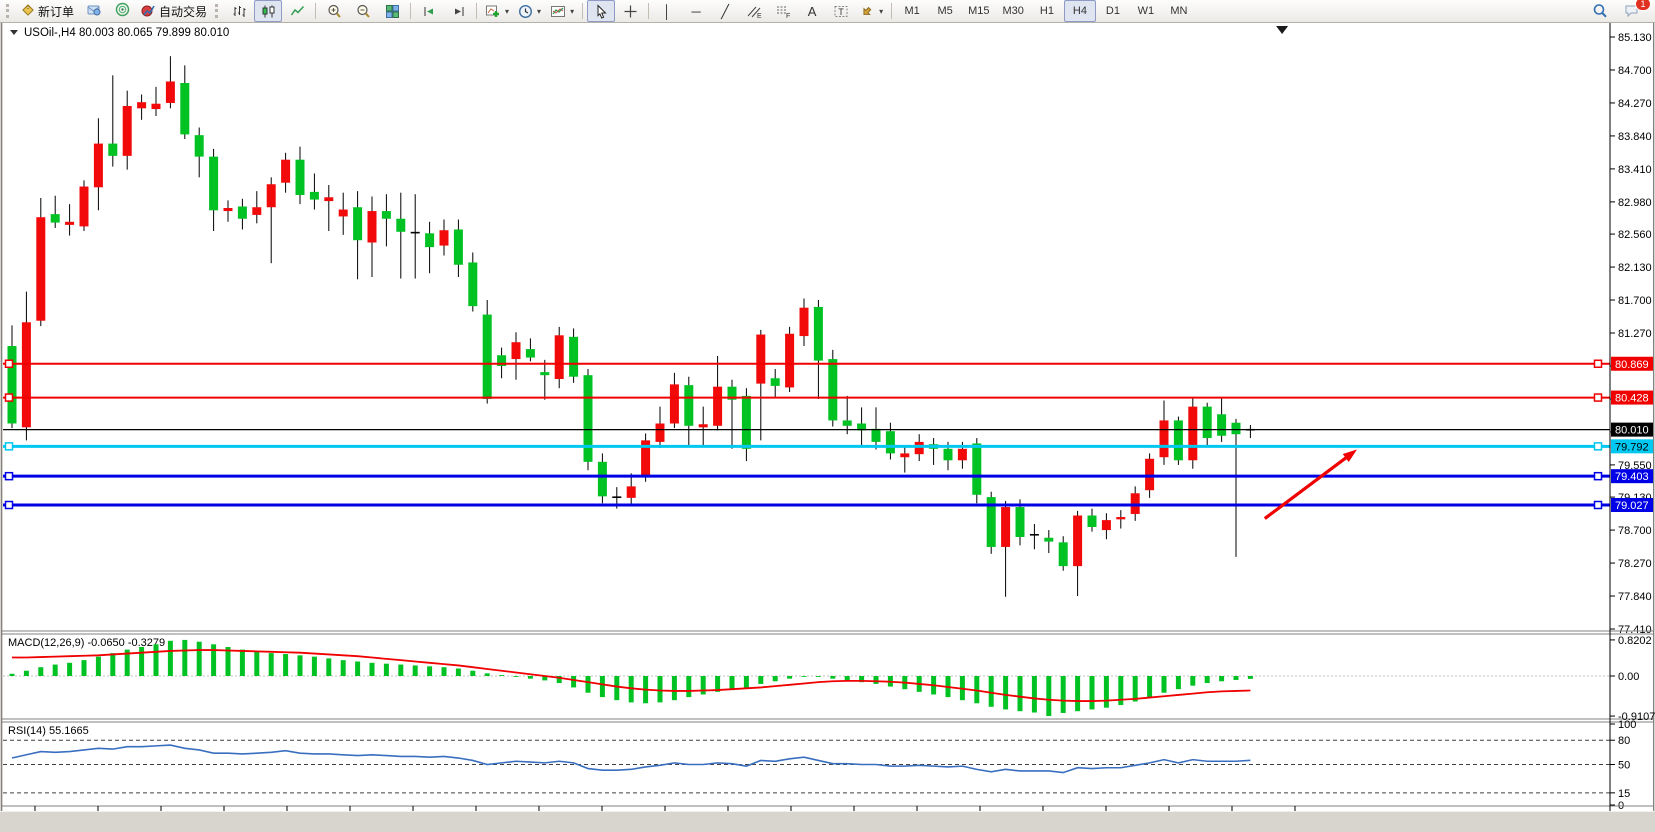 This screenshot has width=1655, height=832. What do you see at coordinates (363, 11) in the screenshot?
I see `zoom-out-button` at bounding box center [363, 11].